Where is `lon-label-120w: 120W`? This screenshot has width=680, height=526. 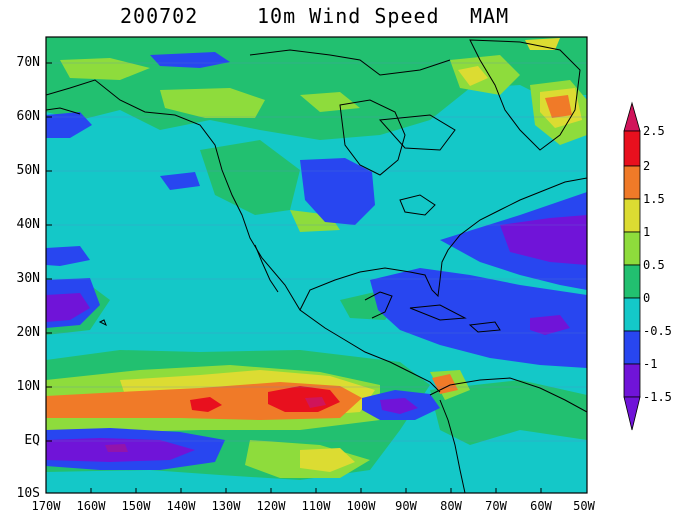
lon-label-120w: 120W is located at coordinates (271, 506).